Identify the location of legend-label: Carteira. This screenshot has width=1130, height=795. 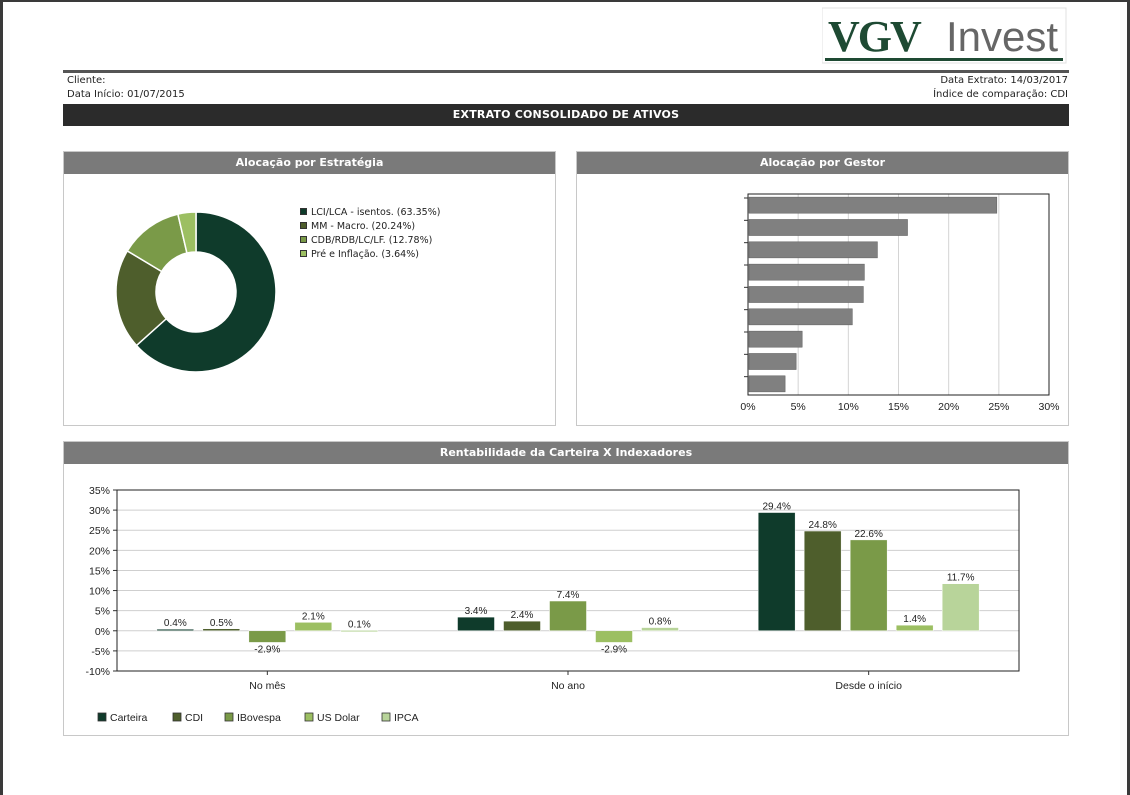
(129, 718).